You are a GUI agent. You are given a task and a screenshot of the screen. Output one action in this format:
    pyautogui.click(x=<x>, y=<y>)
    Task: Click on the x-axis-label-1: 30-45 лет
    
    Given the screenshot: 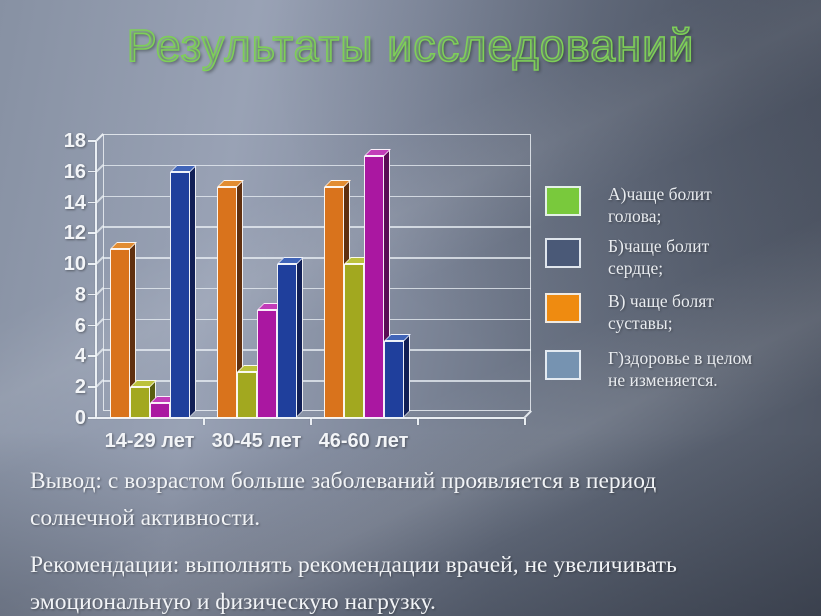 What is the action you would take?
    pyautogui.click(x=256, y=441)
    